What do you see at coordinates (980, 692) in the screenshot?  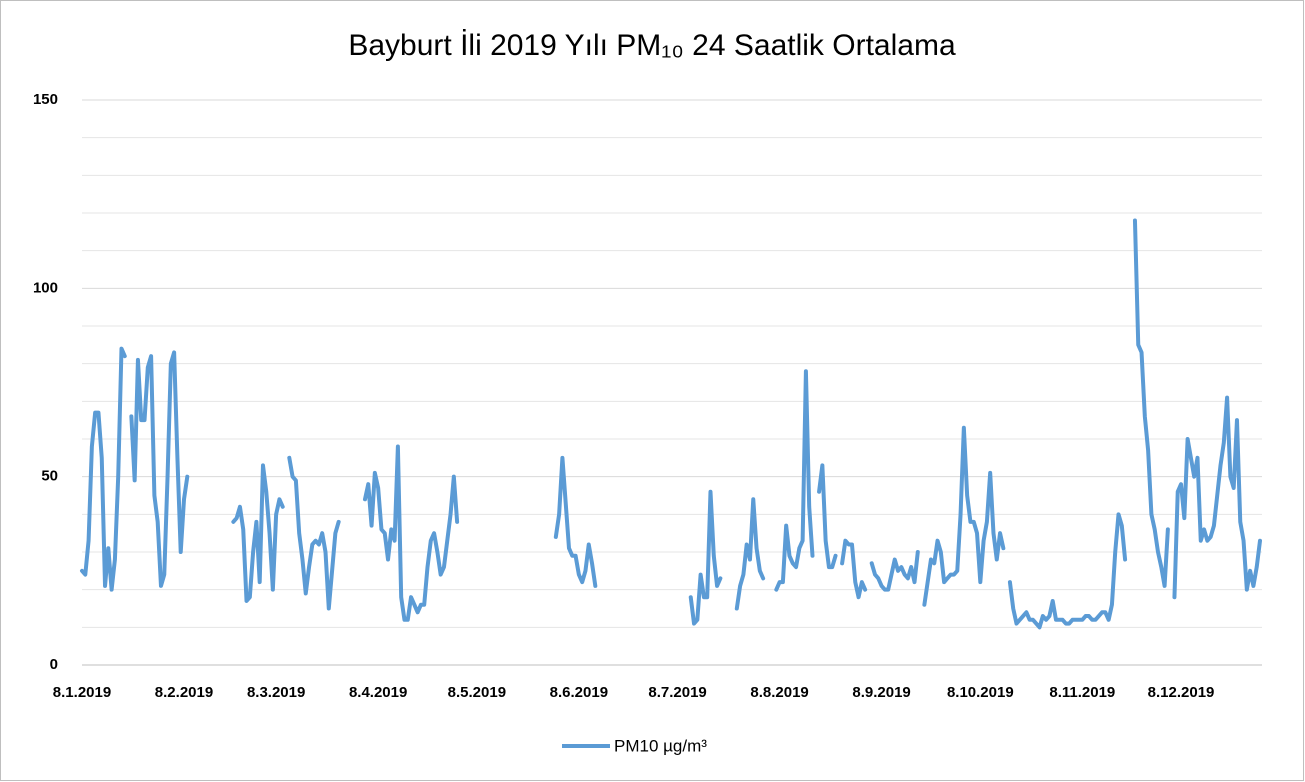 I see `x-tick-label: 8.10.2019` at bounding box center [980, 692].